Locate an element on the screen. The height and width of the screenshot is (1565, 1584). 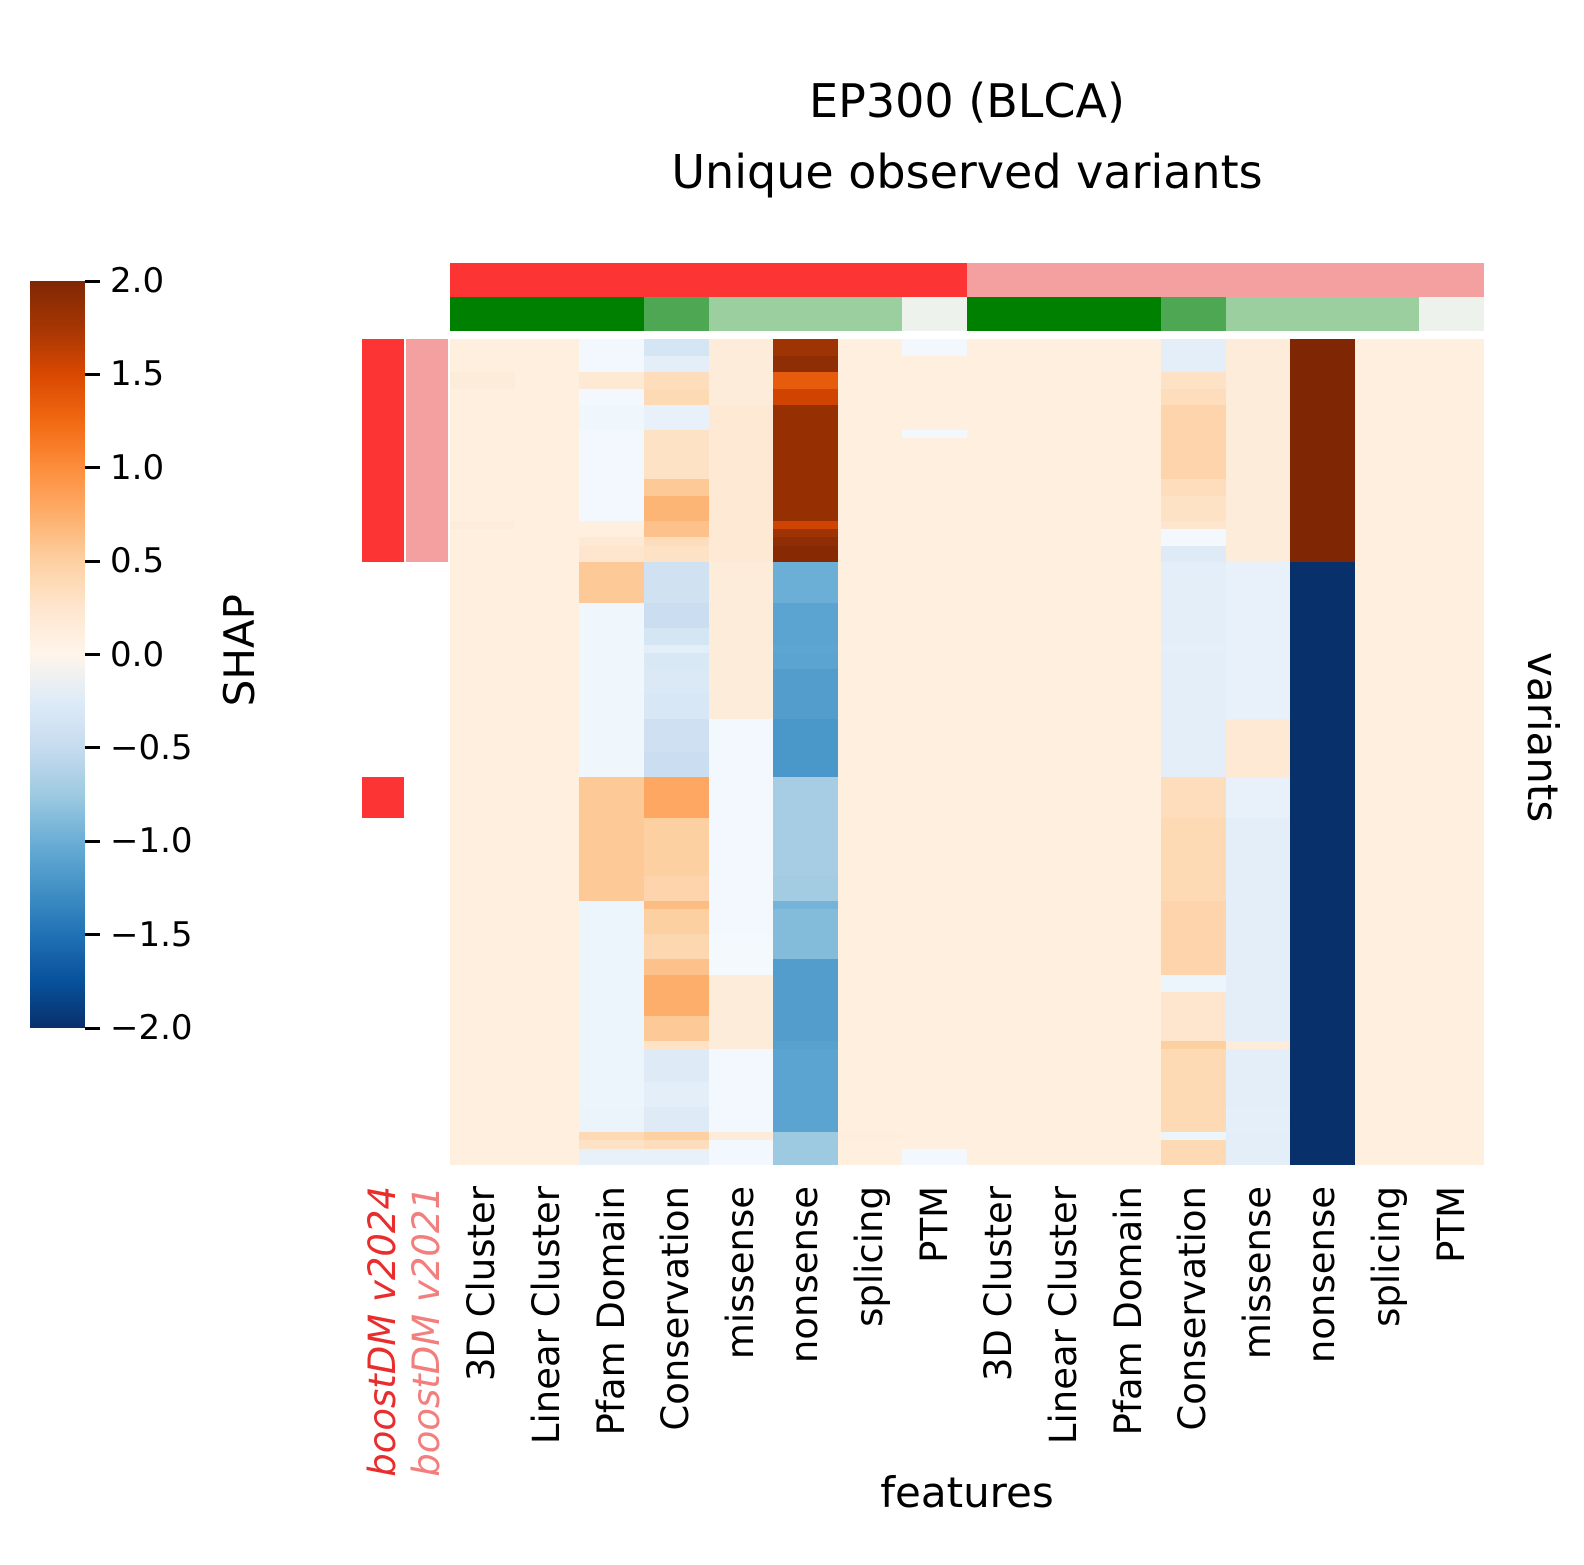
x-tick-label-feature: missense is located at coordinates (1257, 1273).